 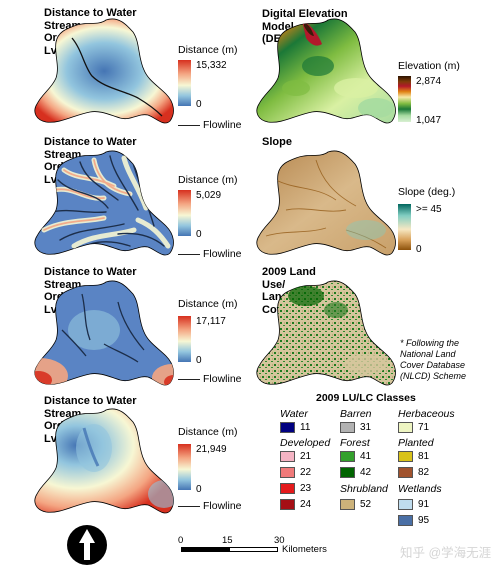 I want to click on code-11: 11, so click(x=305, y=427).